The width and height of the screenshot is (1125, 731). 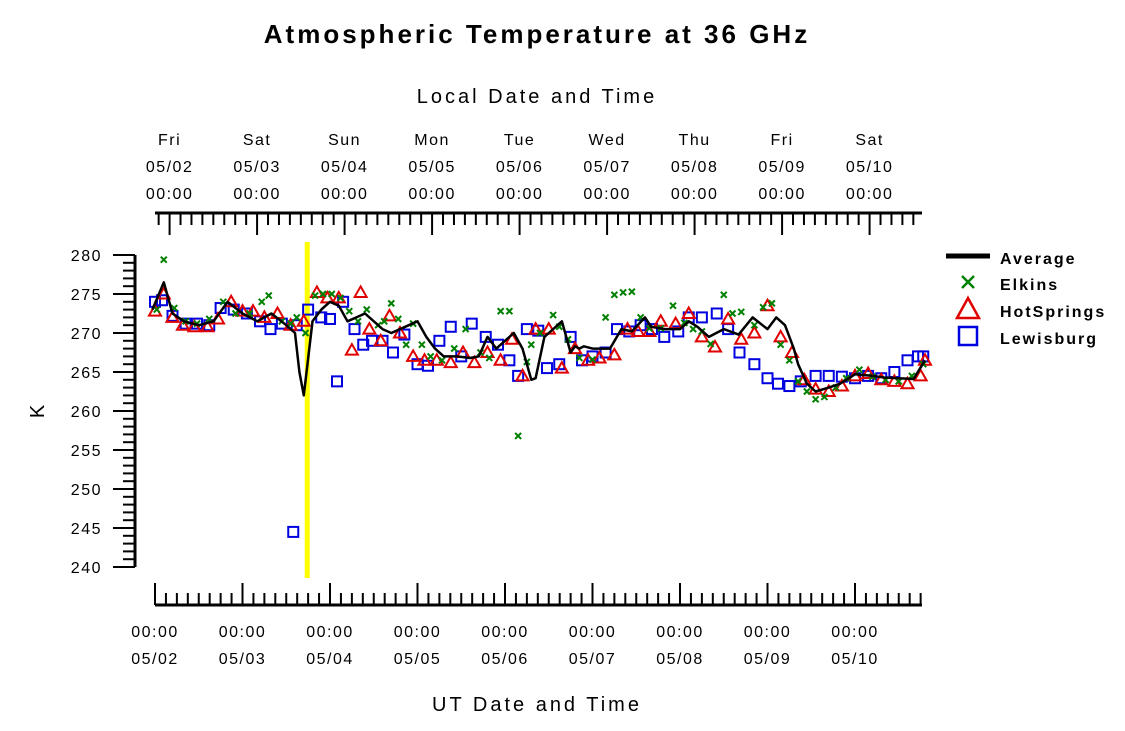 What do you see at coordinates (344, 140) in the screenshot?
I see `top-tick-day: Sun` at bounding box center [344, 140].